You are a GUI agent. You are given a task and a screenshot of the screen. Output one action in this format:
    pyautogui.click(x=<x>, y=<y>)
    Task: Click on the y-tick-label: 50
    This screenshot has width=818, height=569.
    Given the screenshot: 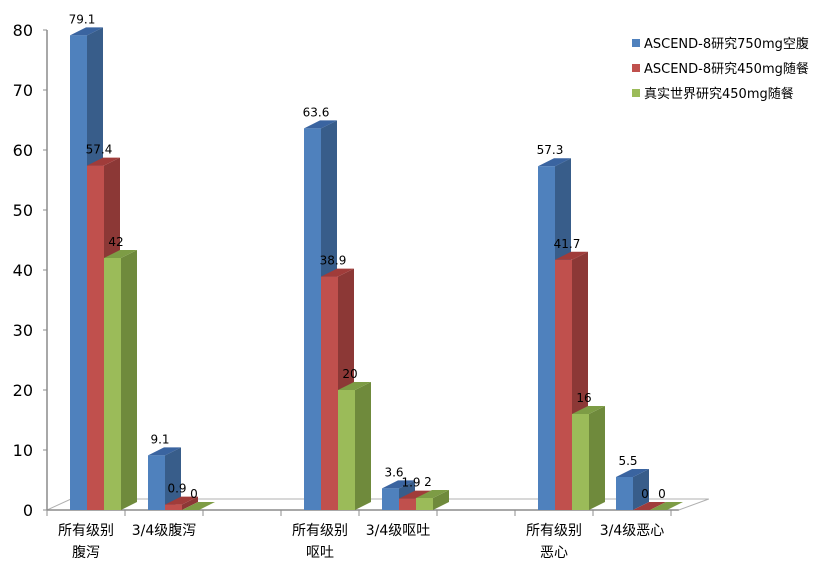 What is the action you would take?
    pyautogui.click(x=23, y=210)
    